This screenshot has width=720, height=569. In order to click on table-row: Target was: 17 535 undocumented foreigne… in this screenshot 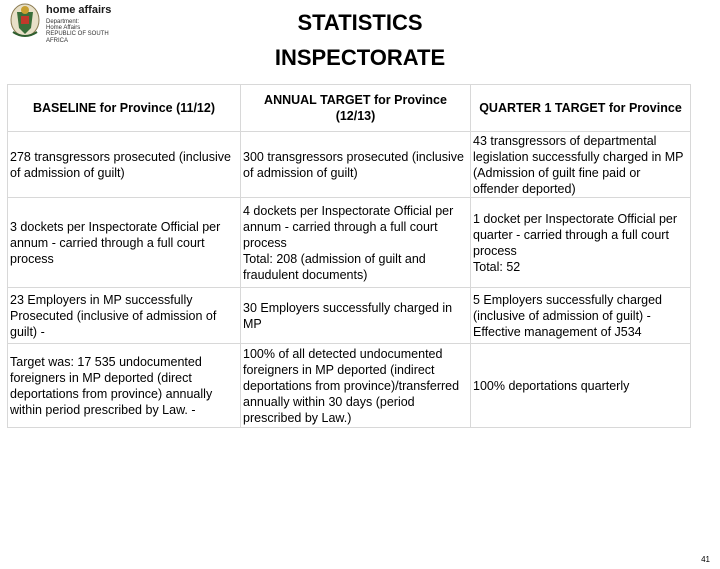, I will do `click(349, 385)`.